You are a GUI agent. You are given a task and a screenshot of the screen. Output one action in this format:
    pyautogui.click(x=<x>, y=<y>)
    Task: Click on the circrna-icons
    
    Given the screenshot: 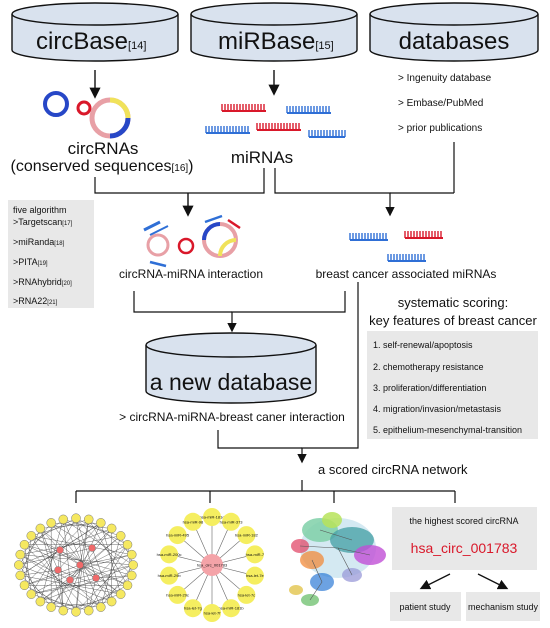 What is the action you would take?
    pyautogui.click(x=87, y=115)
    